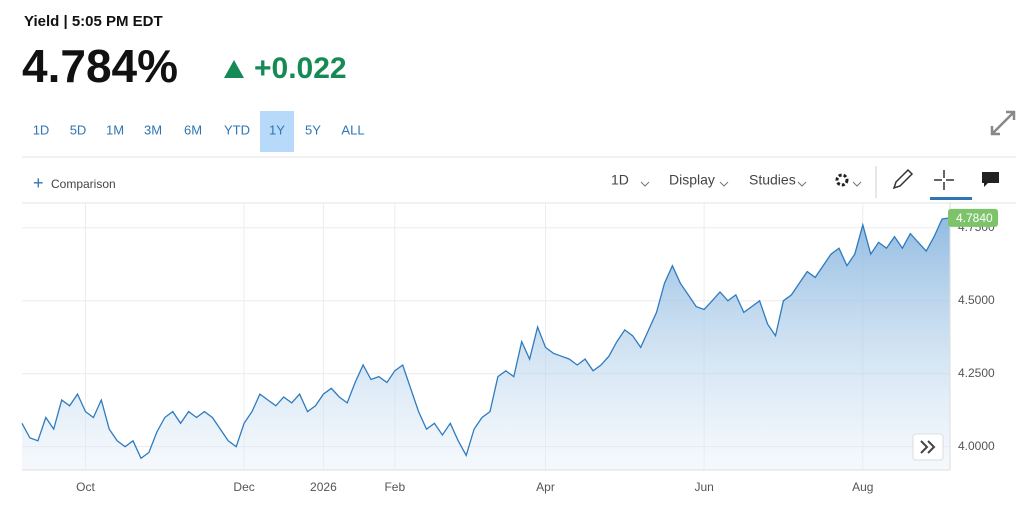 The height and width of the screenshot is (506, 1024). Describe the element at coordinates (903, 179) in the screenshot. I see `draw-icon` at that location.